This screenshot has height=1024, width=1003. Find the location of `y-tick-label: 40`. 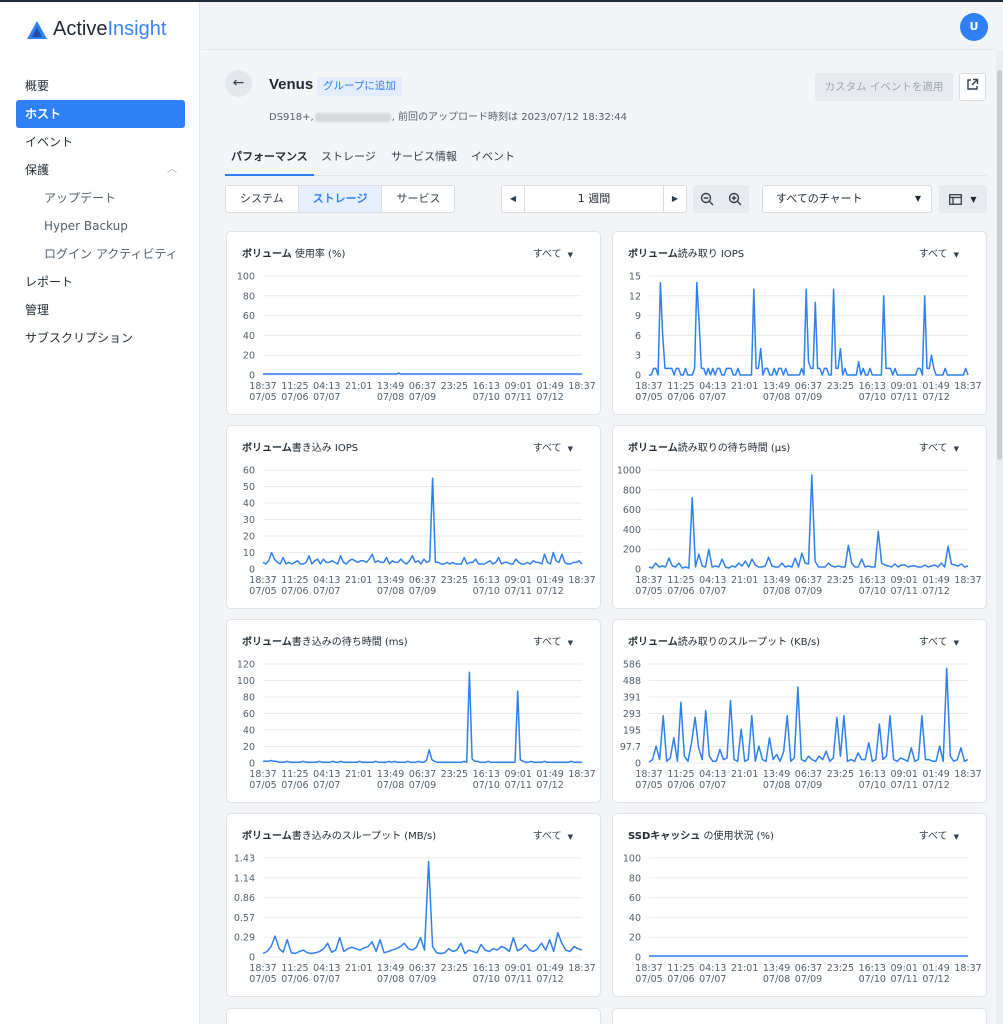

y-tick-label: 40 is located at coordinates (249, 336).